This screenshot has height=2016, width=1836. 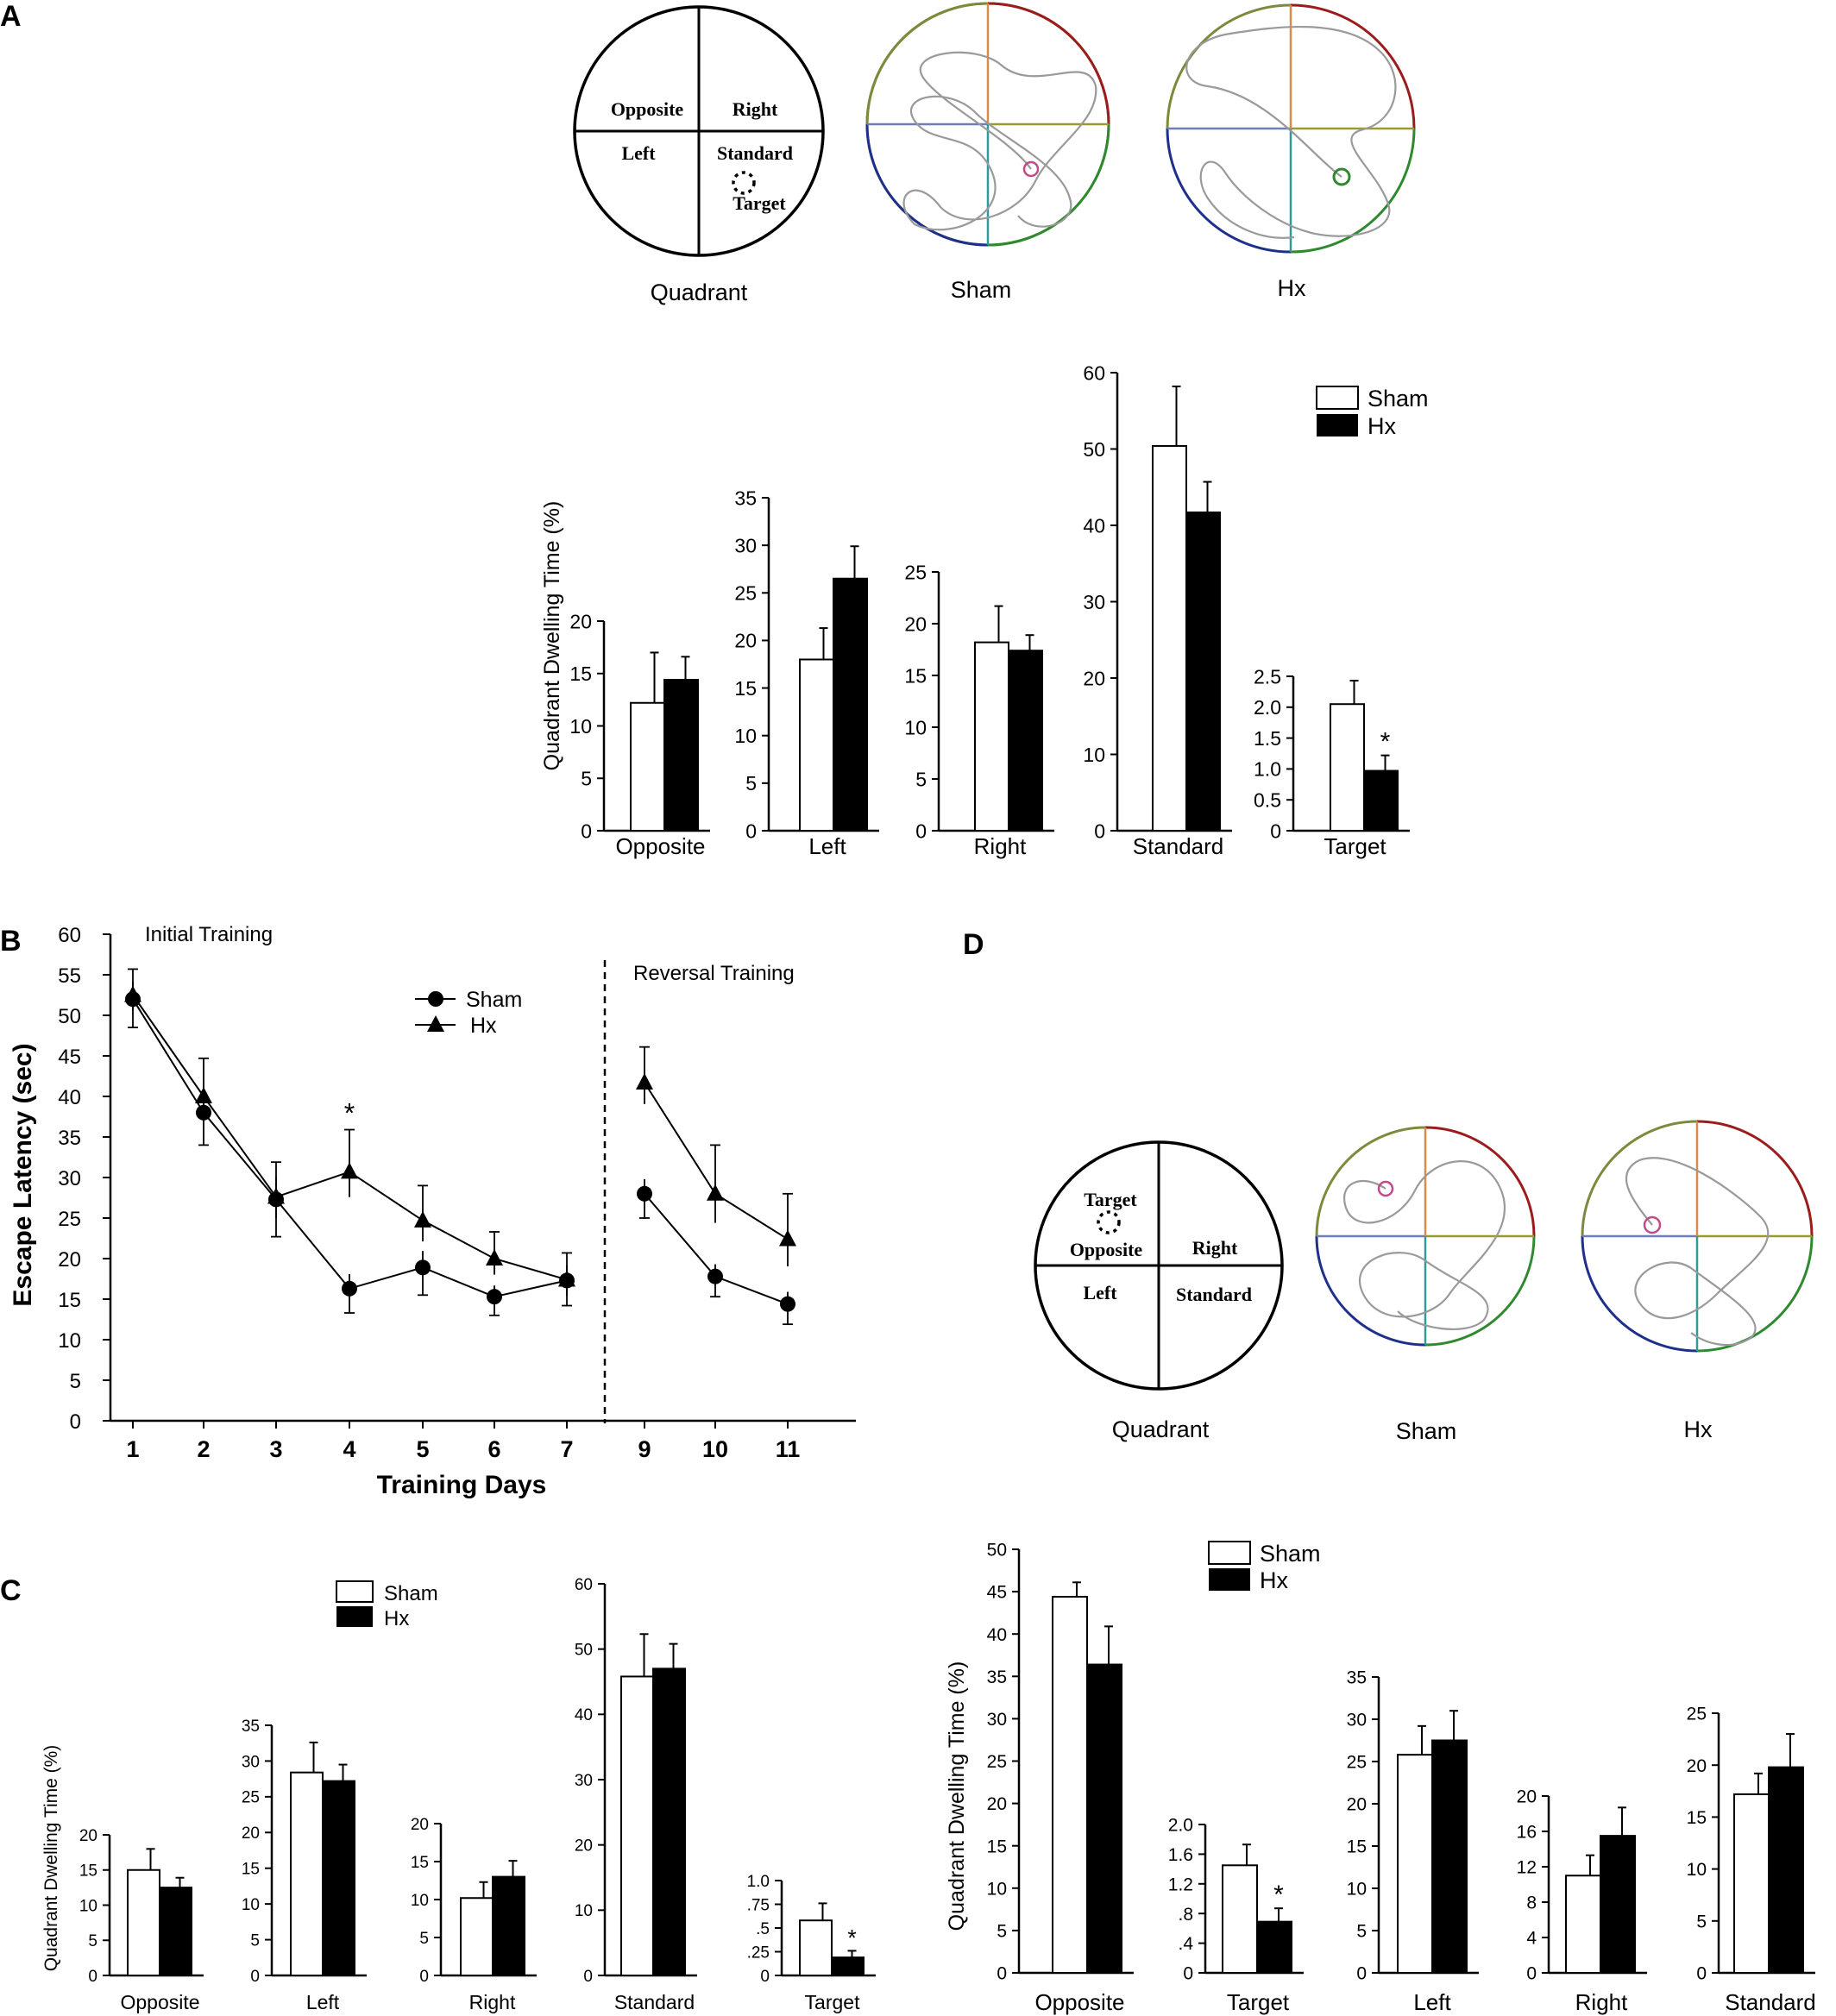 I want to click on legend-marker-sham, so click(x=435, y=999).